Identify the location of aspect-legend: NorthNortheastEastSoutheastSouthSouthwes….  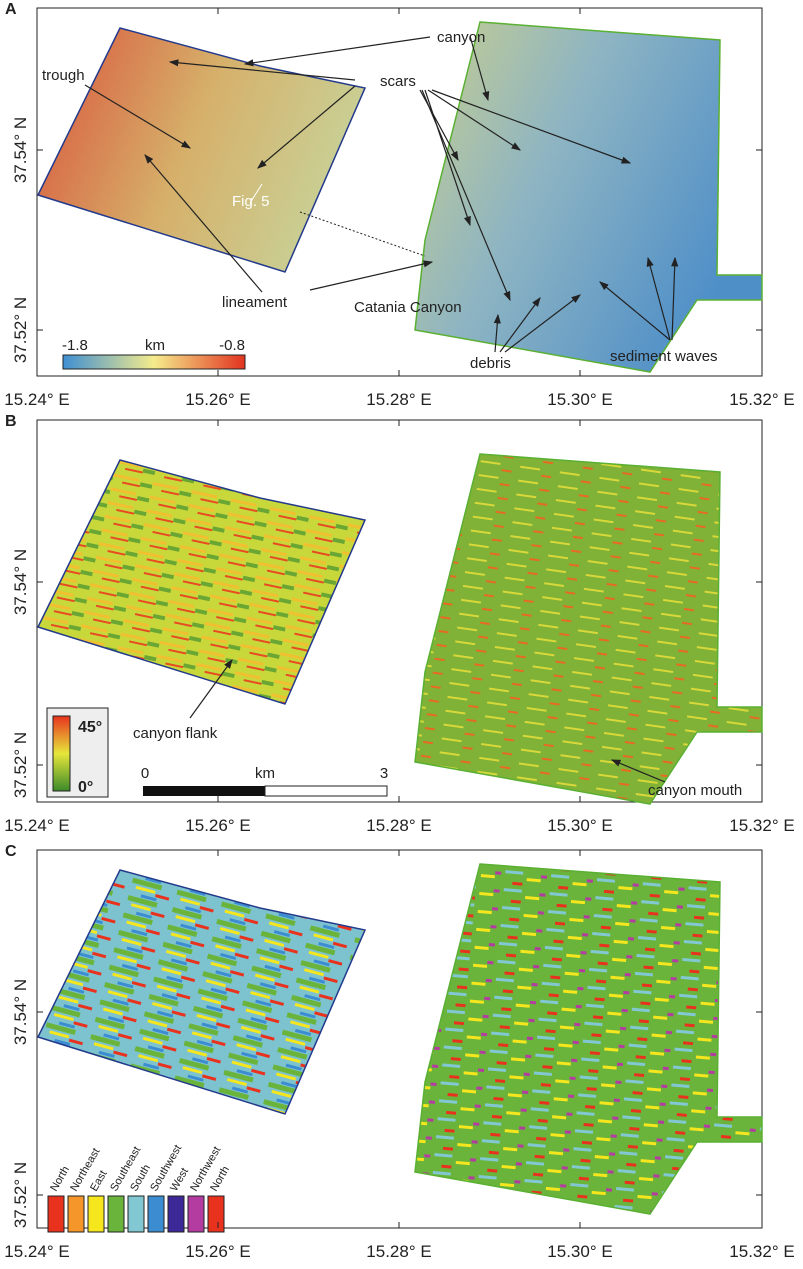
(139, 1188).